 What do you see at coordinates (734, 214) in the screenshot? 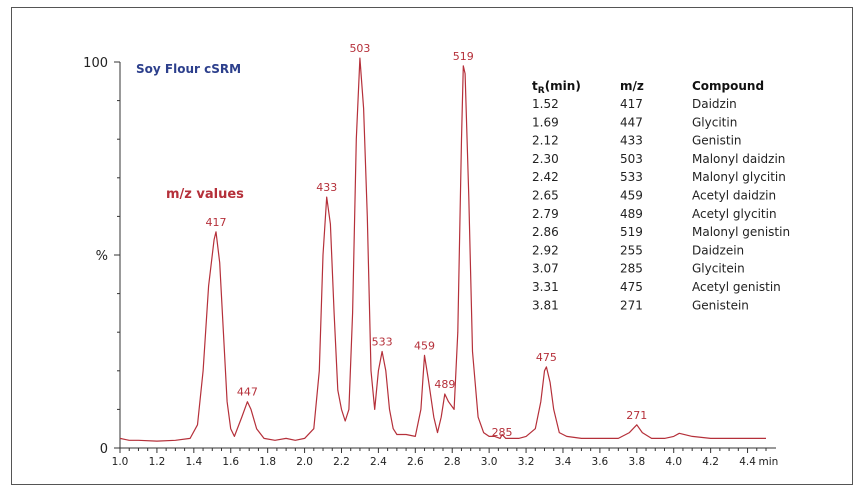
I see `table-cell: Acetyl glycitin` at bounding box center [734, 214].